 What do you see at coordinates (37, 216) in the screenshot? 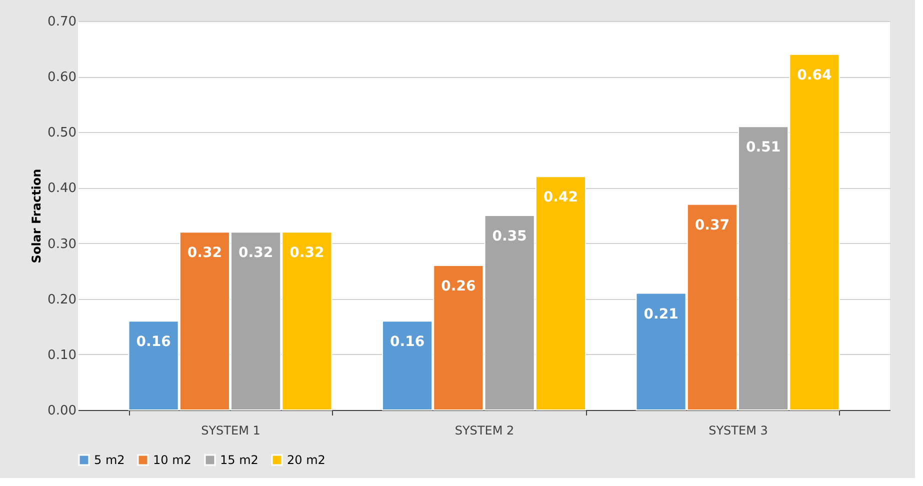
I see `y-axis-title: Solar Fraction` at bounding box center [37, 216].